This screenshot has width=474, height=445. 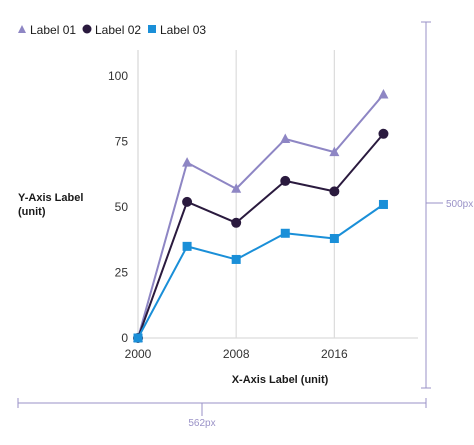 I want to click on x-tick-label-0: 2000, so click(x=138, y=354).